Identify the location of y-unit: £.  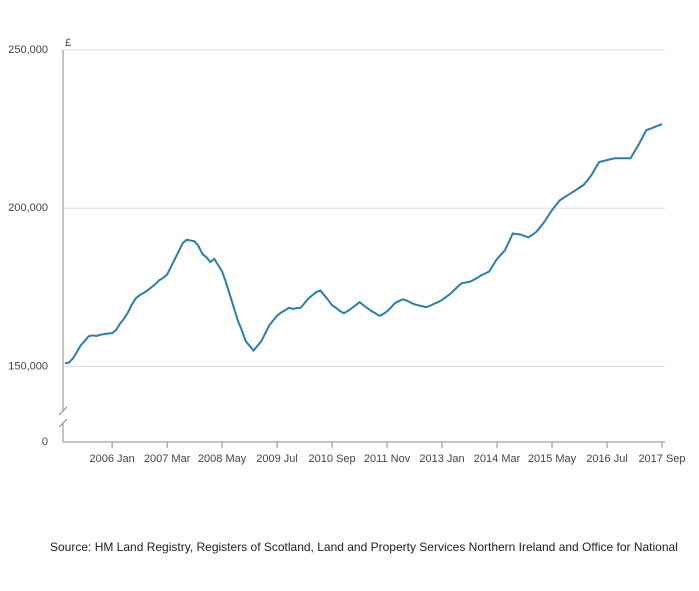
(68, 43).